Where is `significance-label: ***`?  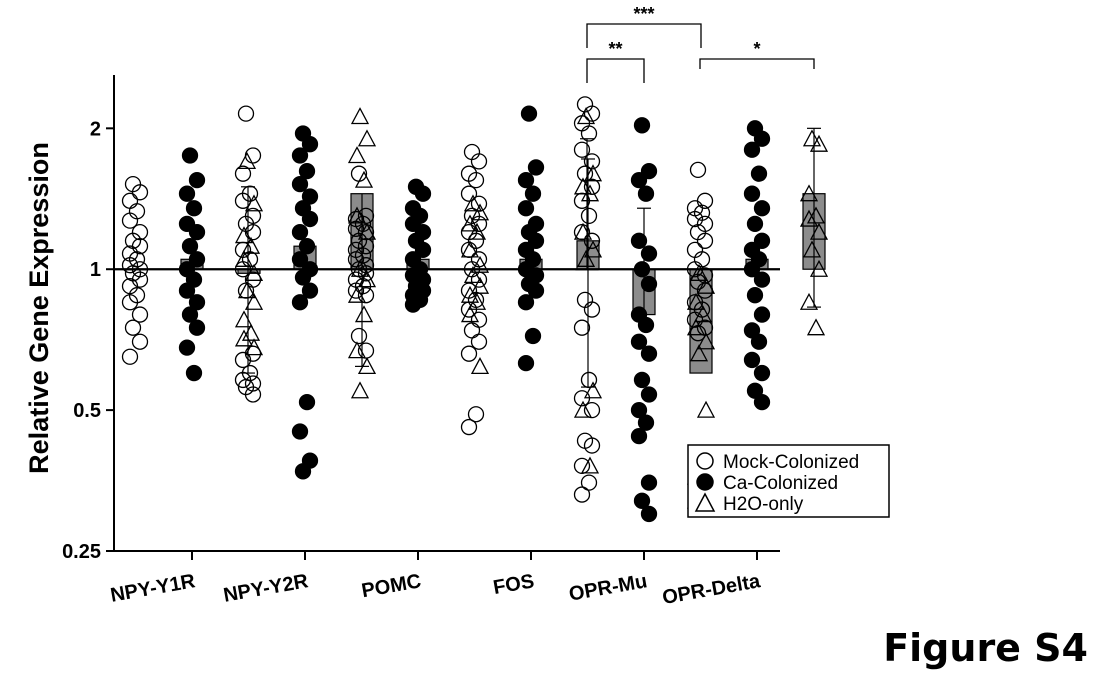 significance-label: *** is located at coordinates (643, 14).